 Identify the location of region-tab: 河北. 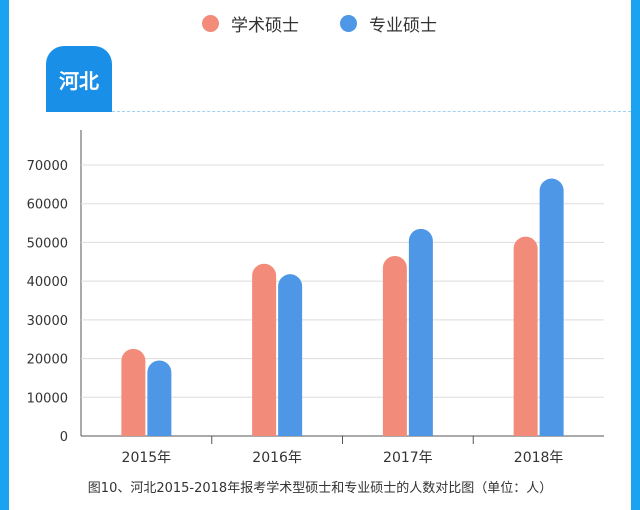
(79, 79).